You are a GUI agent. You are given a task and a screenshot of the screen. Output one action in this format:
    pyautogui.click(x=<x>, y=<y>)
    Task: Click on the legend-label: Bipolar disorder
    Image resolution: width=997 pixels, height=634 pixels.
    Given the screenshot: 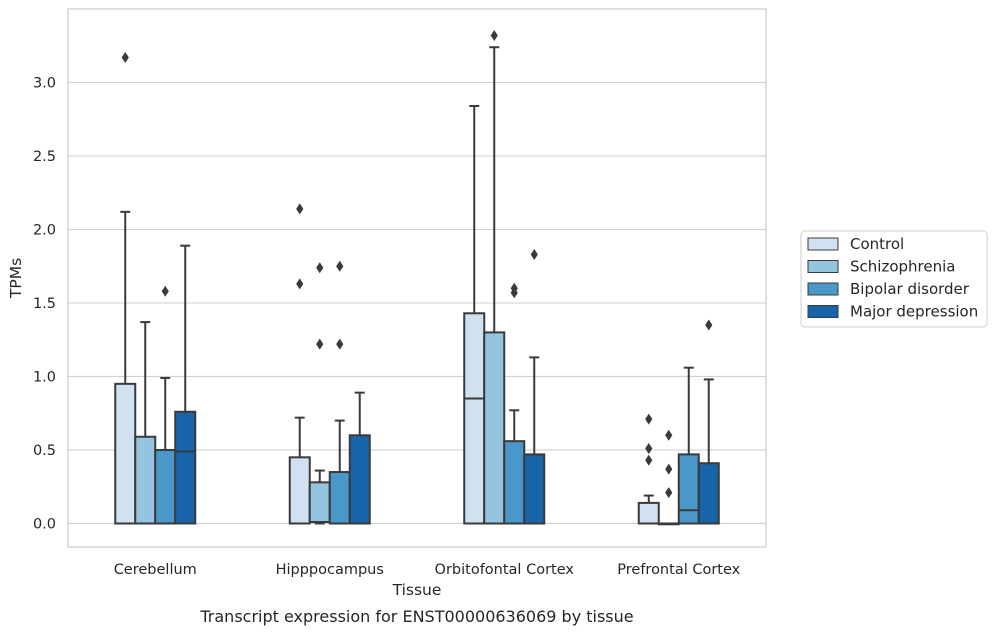 What is the action you would take?
    pyautogui.click(x=910, y=289)
    